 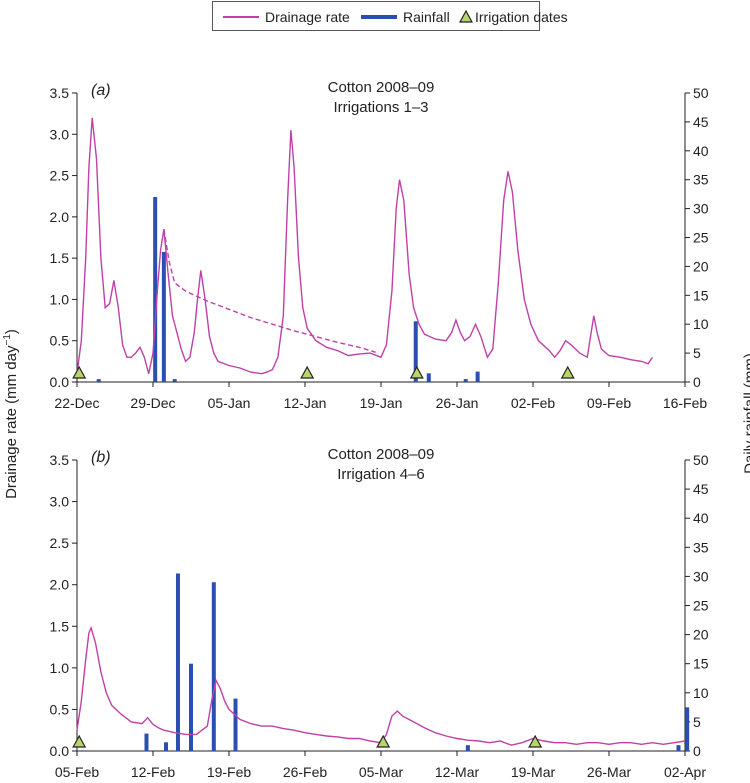 I want to click on panel-b-left-tick-label: 3.0, so click(x=60, y=502).